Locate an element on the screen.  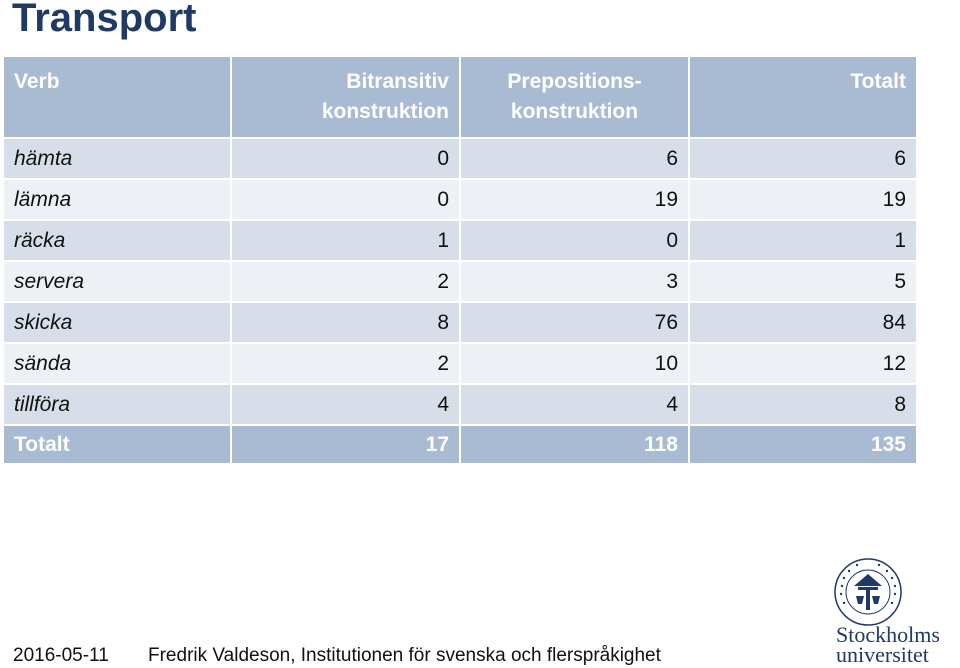
cell-total: 5 is located at coordinates (803, 281).